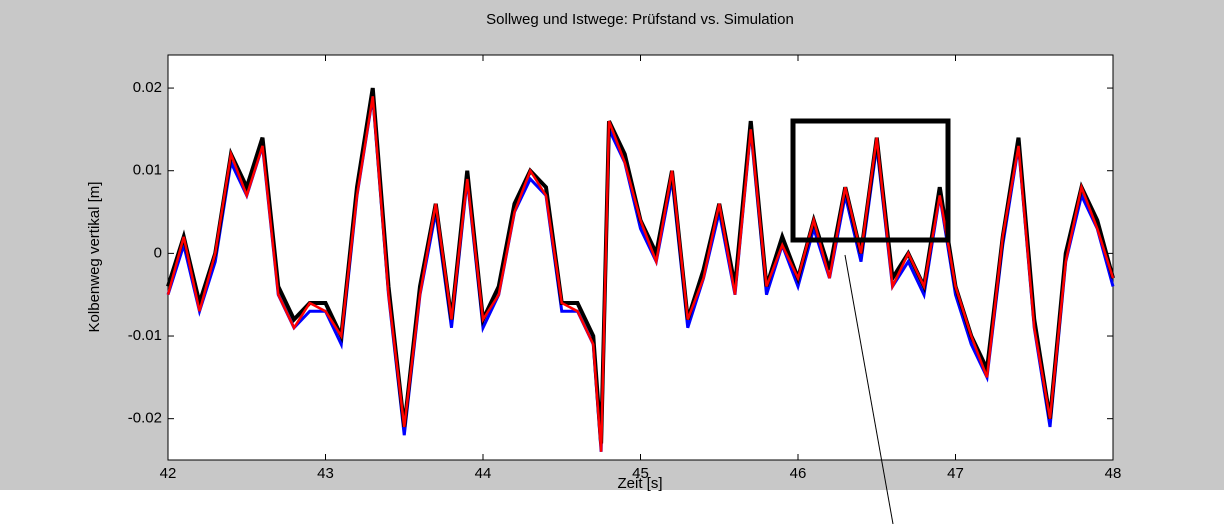  I want to click on x-tick-label: 46, so click(798, 473).